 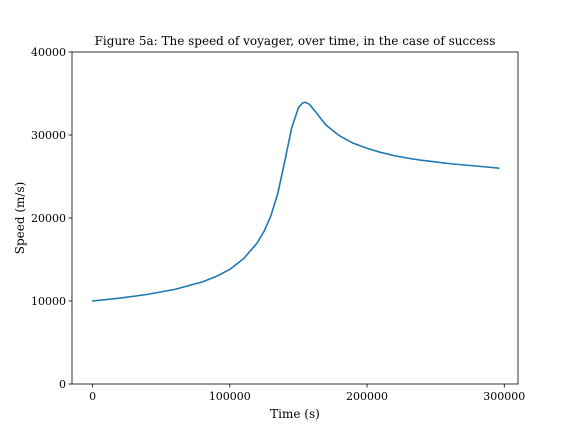 I want to click on x-axis-ticks: 0 100000 200000 300000, so click(x=307, y=393).